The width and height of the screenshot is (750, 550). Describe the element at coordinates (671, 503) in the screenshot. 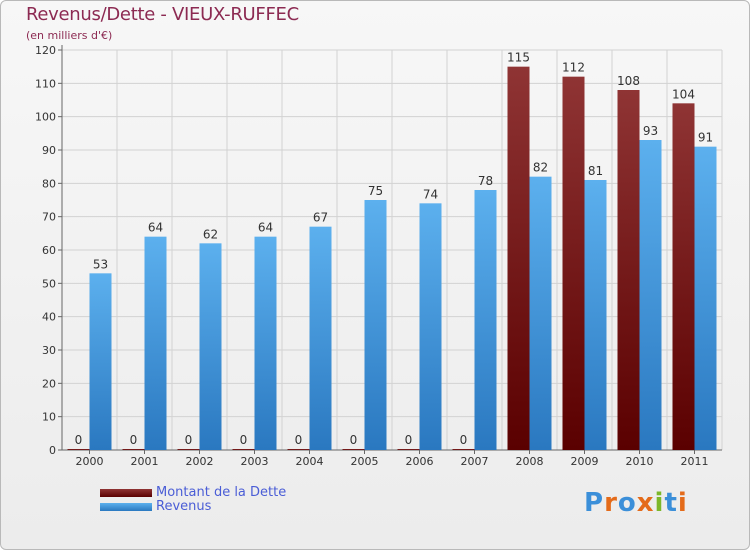

I see `logo-letter: t` at that location.